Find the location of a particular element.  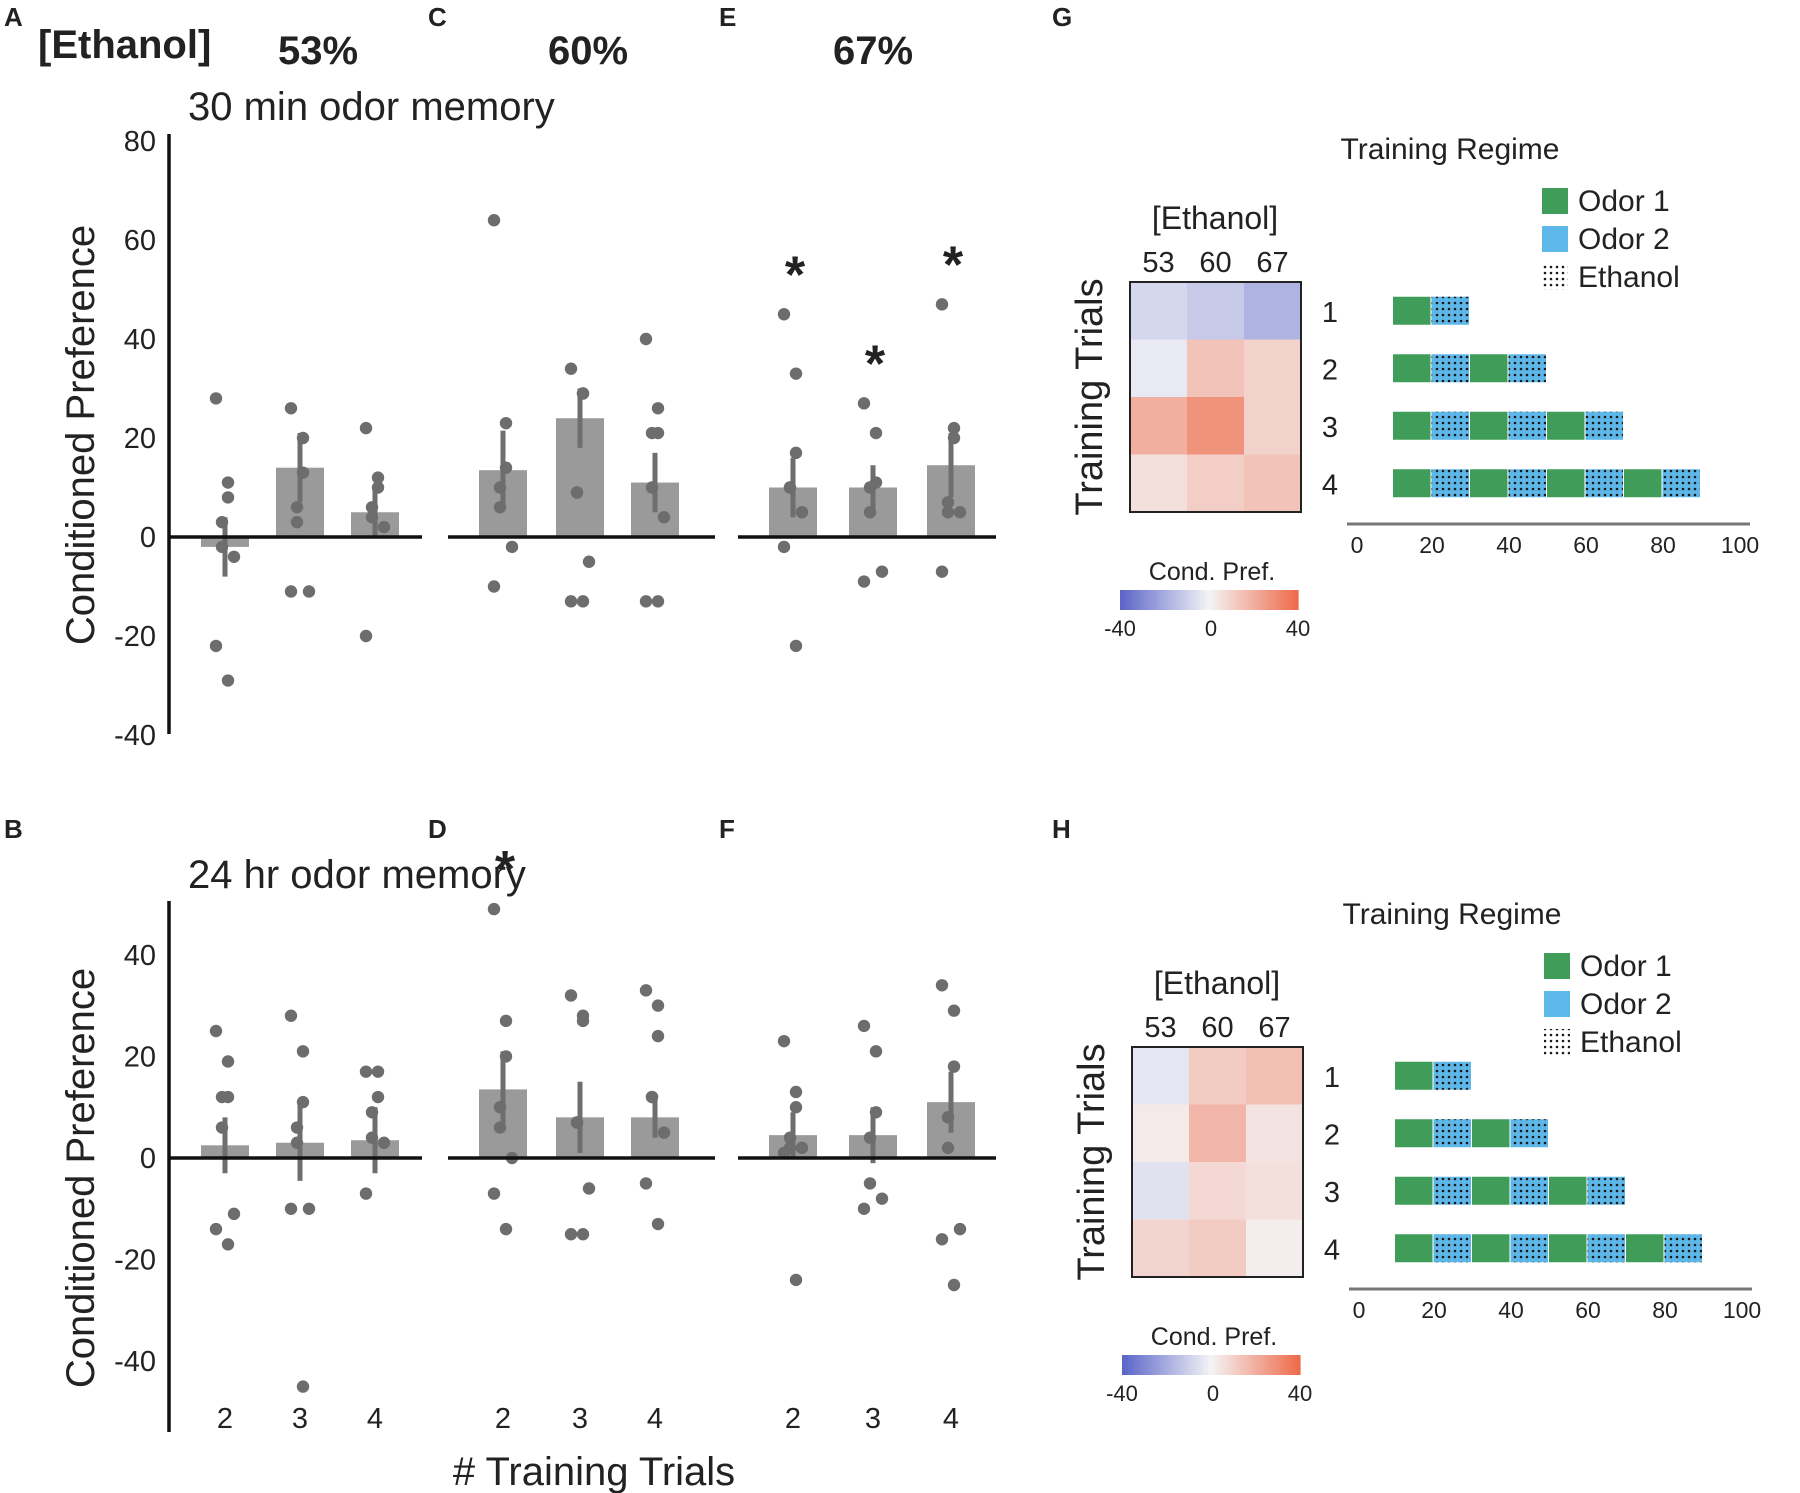

legend-ethanol-label: Ethanol is located at coordinates (1629, 277).